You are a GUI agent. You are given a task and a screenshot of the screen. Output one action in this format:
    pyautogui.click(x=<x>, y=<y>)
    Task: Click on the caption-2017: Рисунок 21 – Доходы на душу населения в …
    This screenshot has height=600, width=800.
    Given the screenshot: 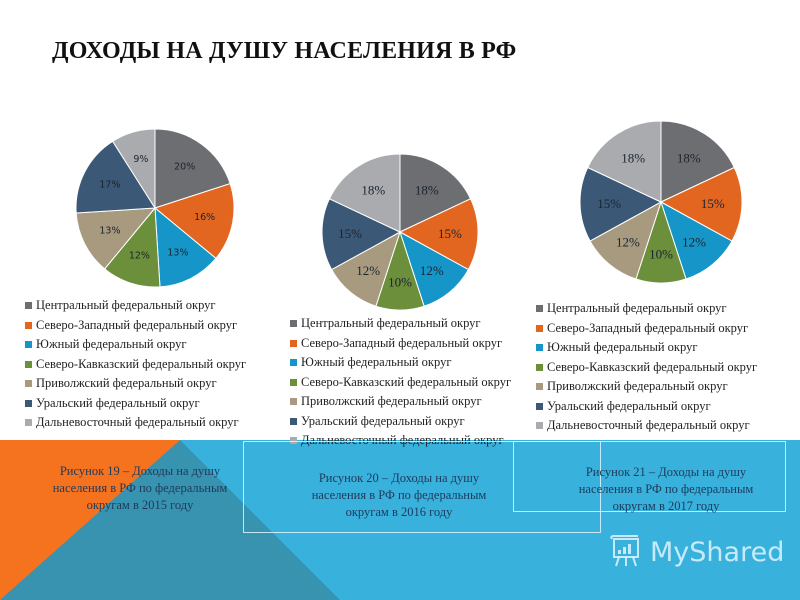 What is the action you would take?
    pyautogui.click(x=666, y=489)
    